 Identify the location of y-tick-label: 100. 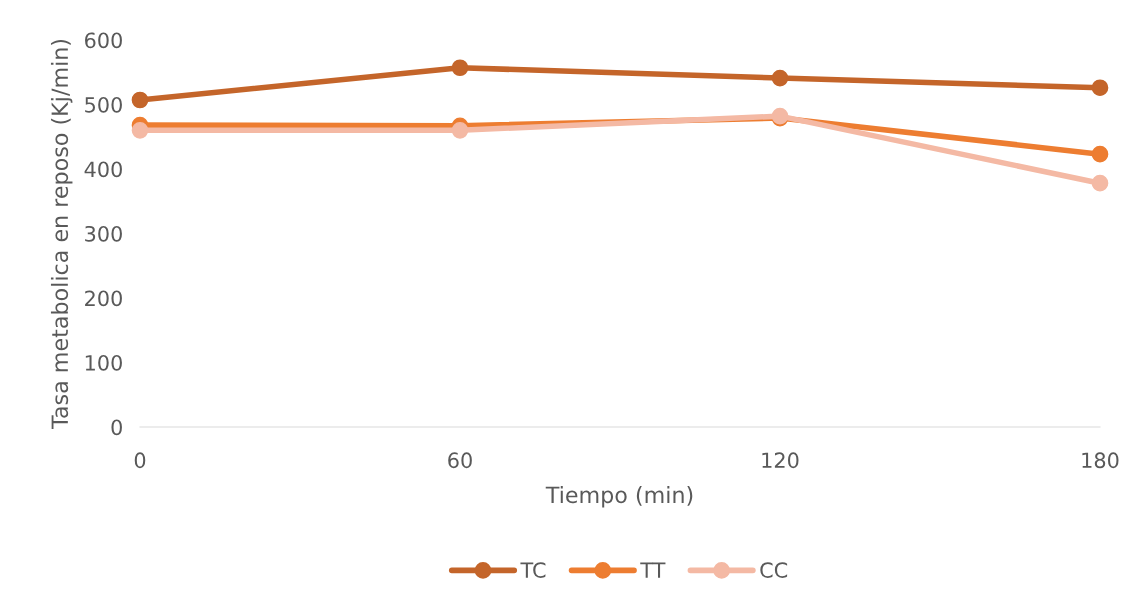
(103, 362).